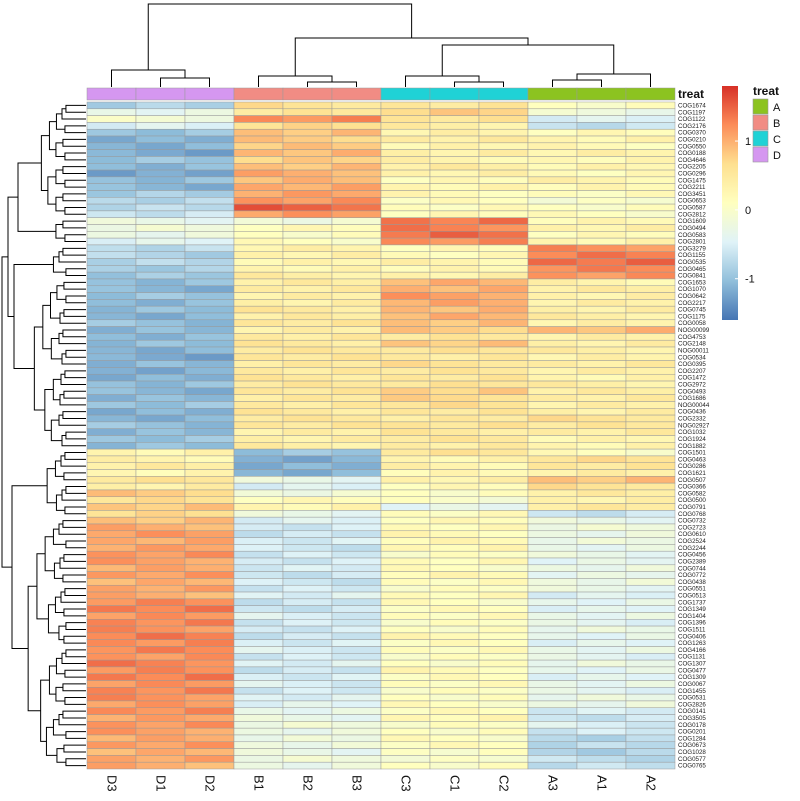  I want to click on column-label: A2, so click(651, 783).